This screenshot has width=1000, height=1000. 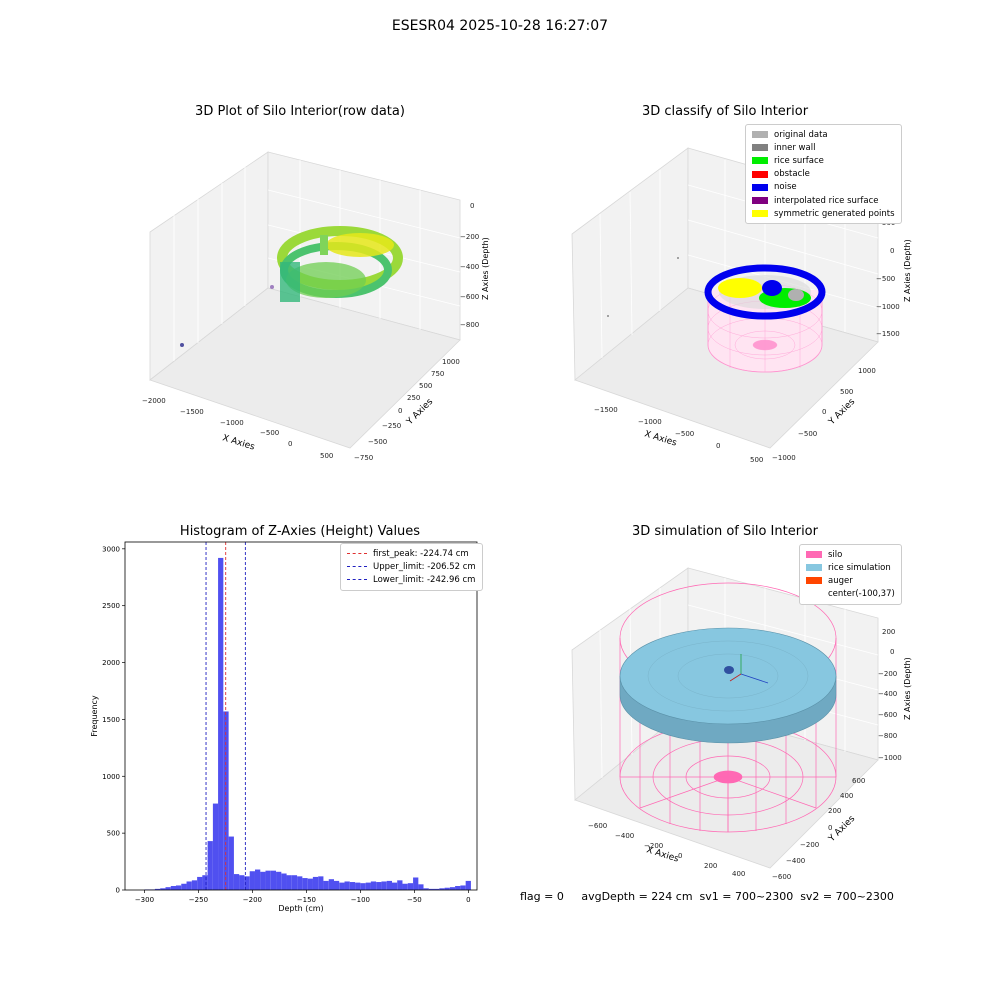 I want to click on histogram-title: Histogram of Z-Axies (Height) Values, so click(x=300, y=531).